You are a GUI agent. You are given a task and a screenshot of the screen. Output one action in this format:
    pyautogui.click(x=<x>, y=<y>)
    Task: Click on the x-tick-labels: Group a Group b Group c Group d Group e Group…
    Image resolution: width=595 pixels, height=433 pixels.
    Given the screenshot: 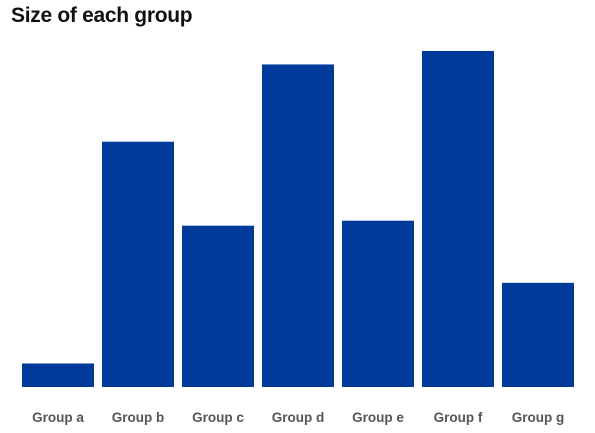 What is the action you would take?
    pyautogui.click(x=298, y=417)
    